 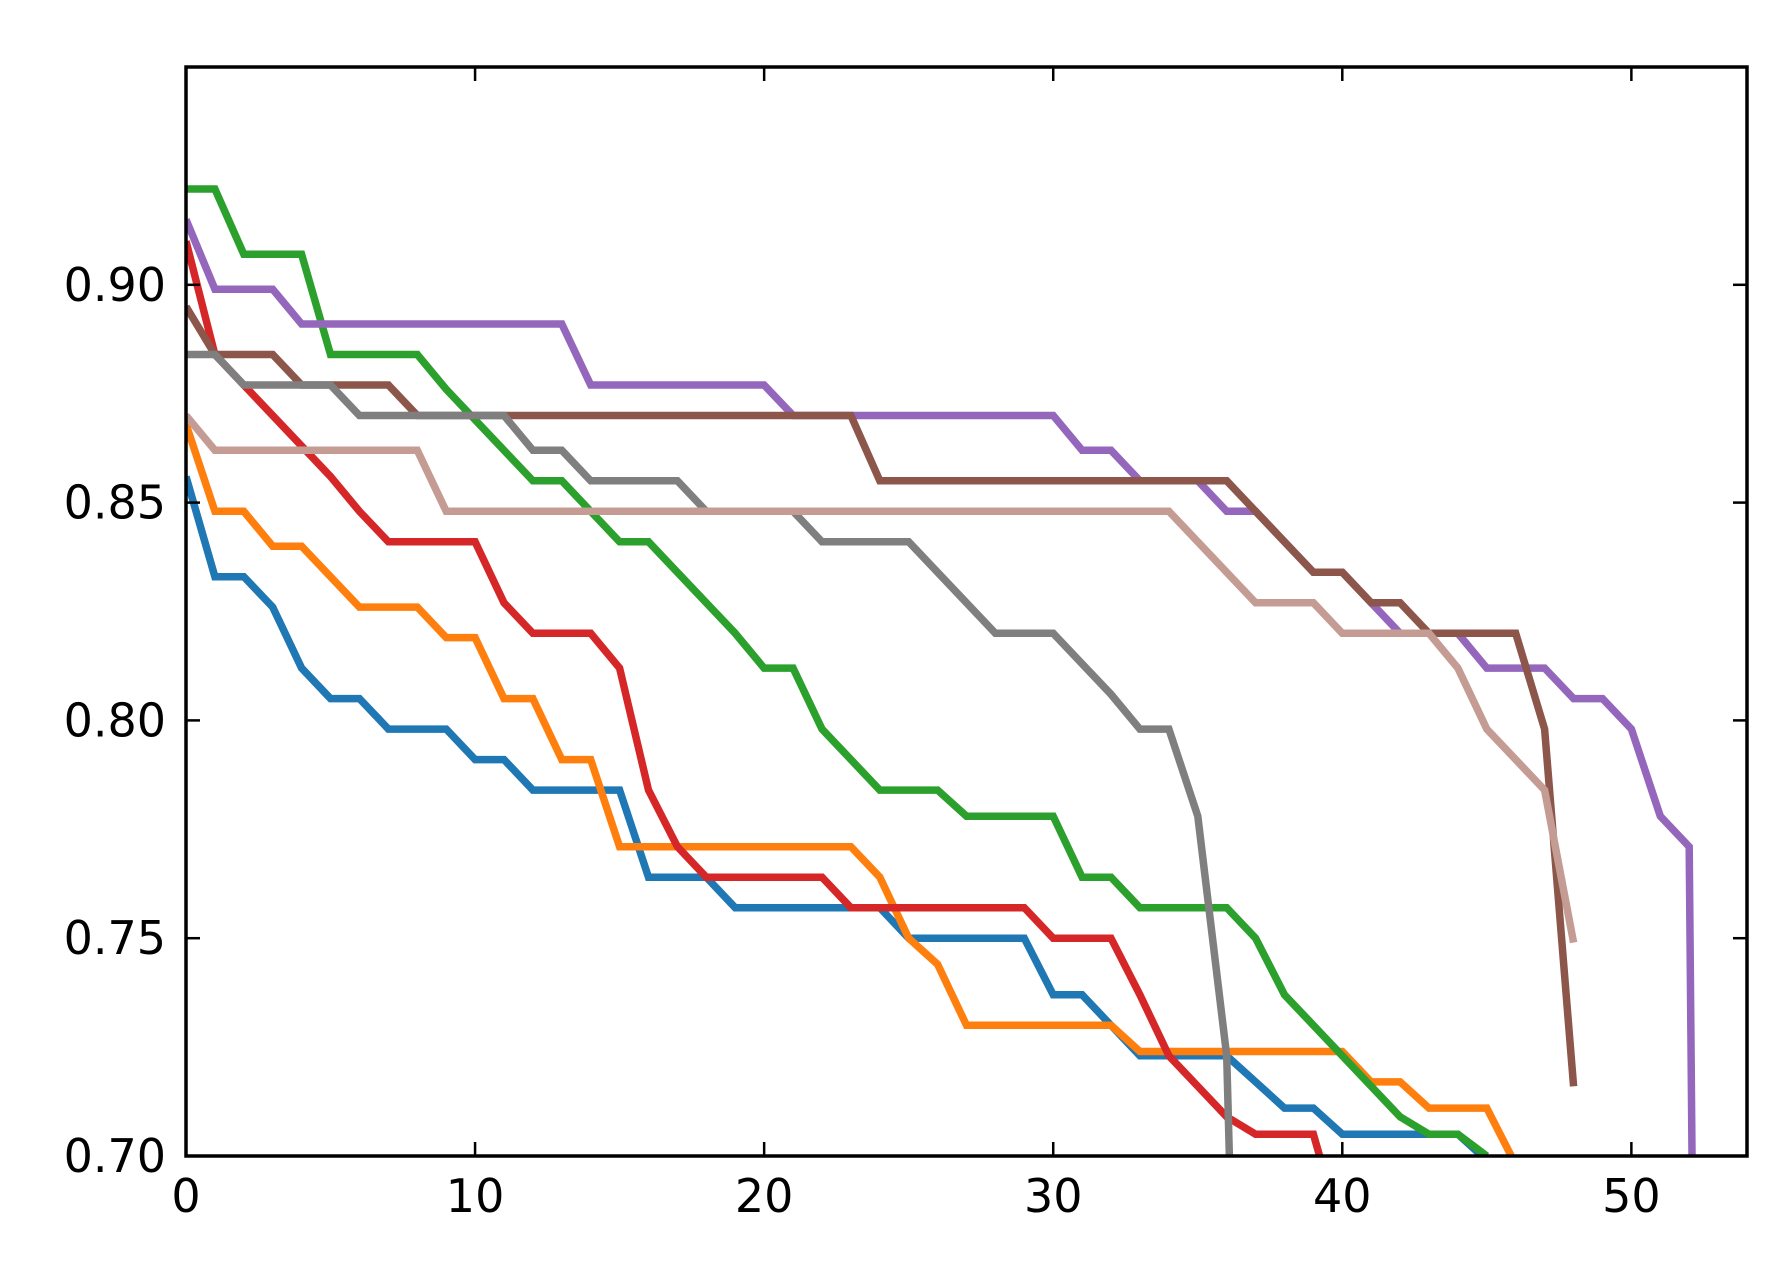 What do you see at coordinates (115, 938) in the screenshot?
I see `y-tick-label: 0.75` at bounding box center [115, 938].